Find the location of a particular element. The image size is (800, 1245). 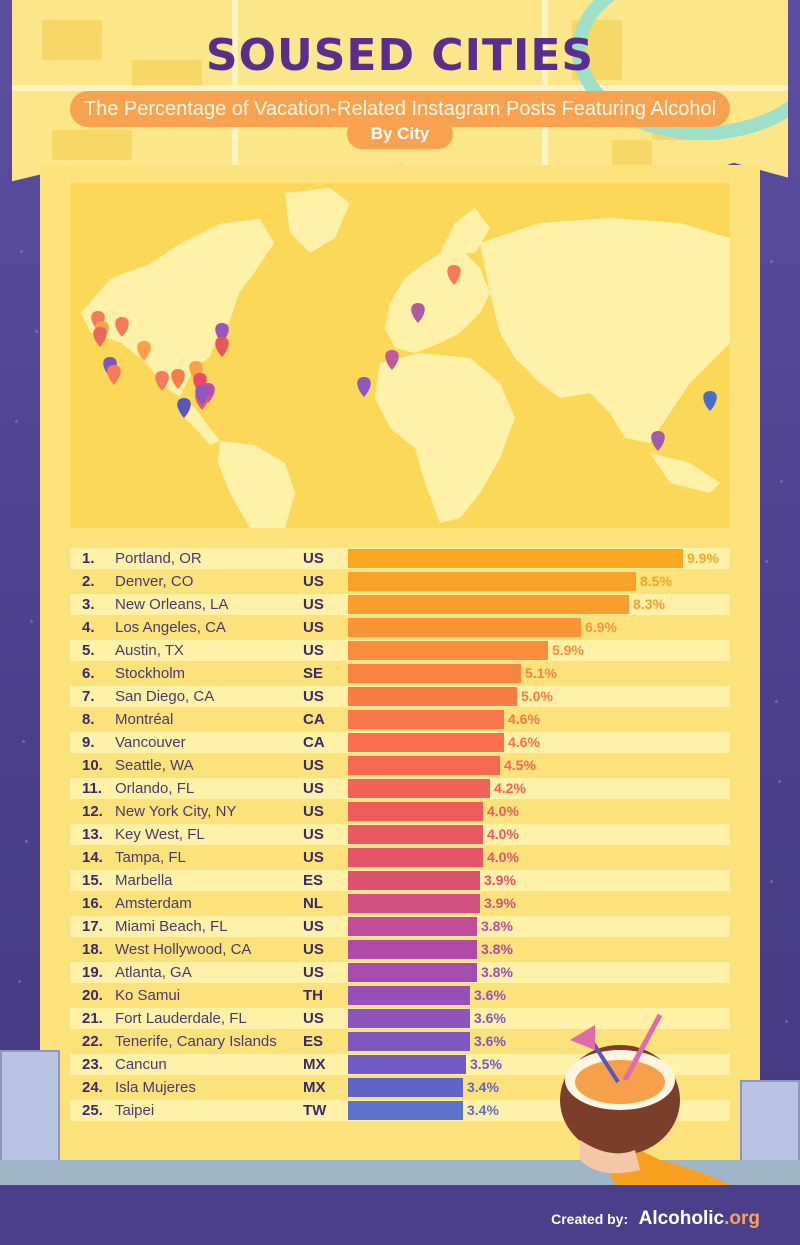

table-row: 15. Marbella ES 3.9% is located at coordinates (400, 880).